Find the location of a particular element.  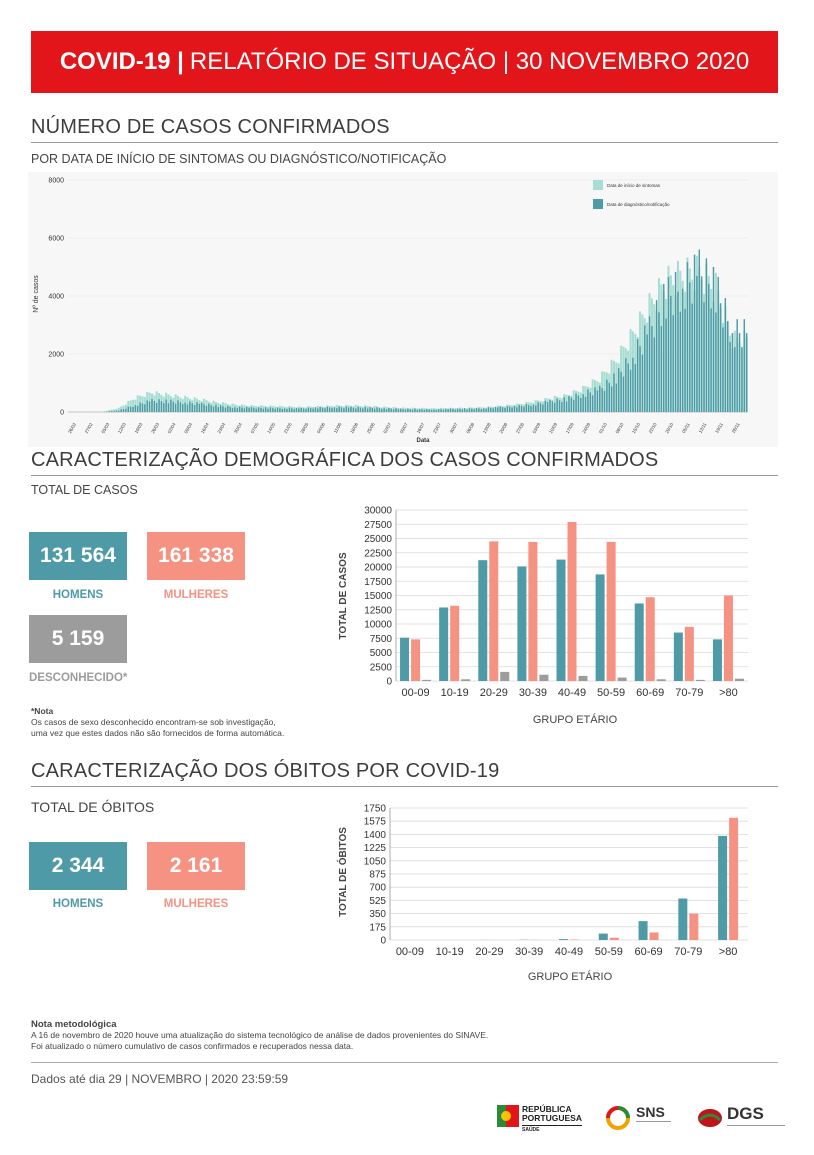

chart1-y-ticks: 0 2000 4000 6000 8000 is located at coordinates (56, 297).